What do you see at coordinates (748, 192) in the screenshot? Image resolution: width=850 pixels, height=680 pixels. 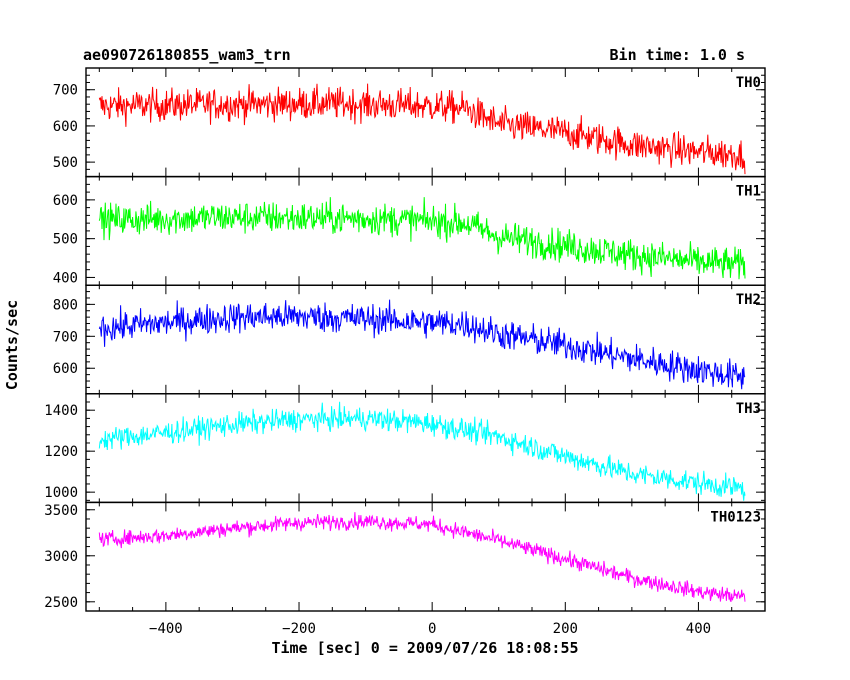 I see `panel-name-th1: TH1` at bounding box center [748, 192].